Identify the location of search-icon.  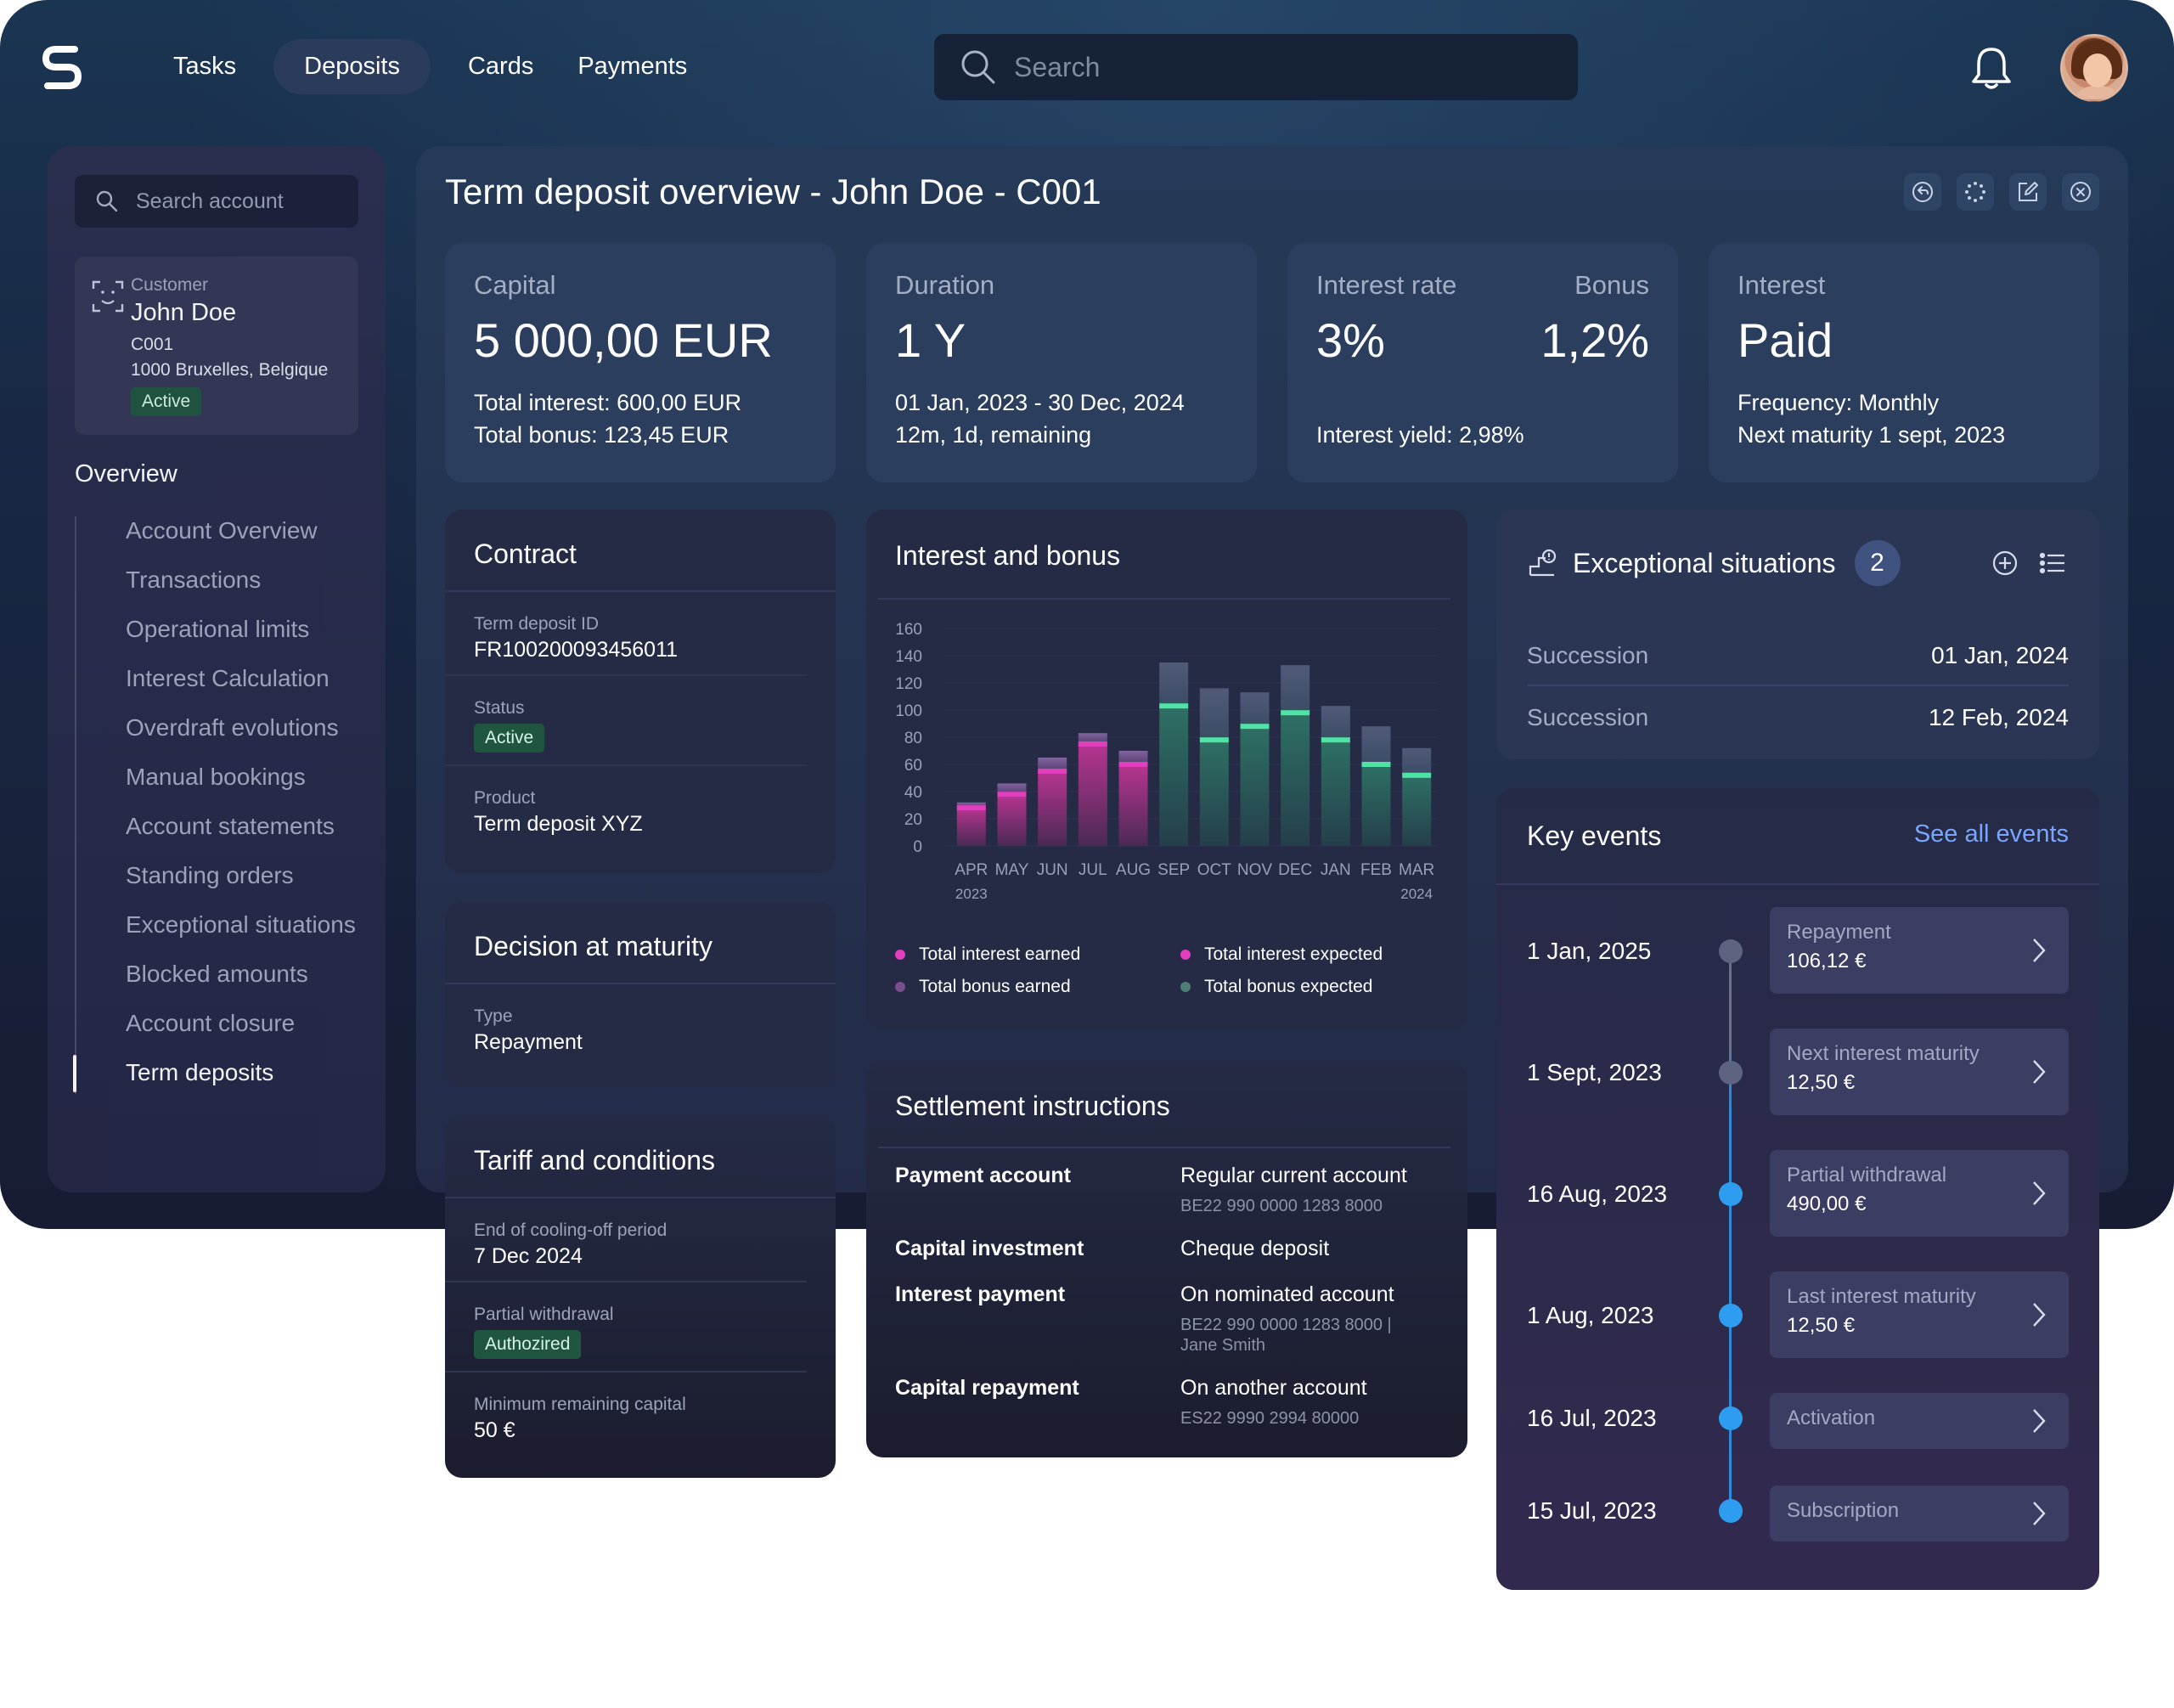
(107, 201).